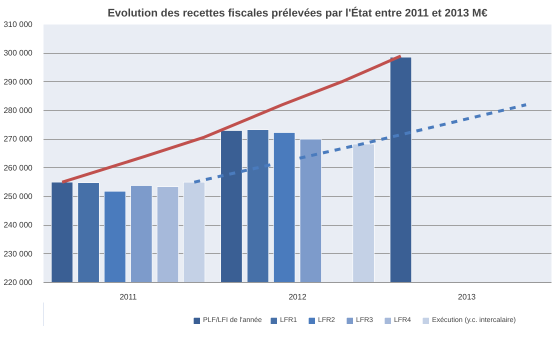 The height and width of the screenshot is (346, 560). What do you see at coordinates (19, 110) in the screenshot?
I see `y-tick-label: 280 000` at bounding box center [19, 110].